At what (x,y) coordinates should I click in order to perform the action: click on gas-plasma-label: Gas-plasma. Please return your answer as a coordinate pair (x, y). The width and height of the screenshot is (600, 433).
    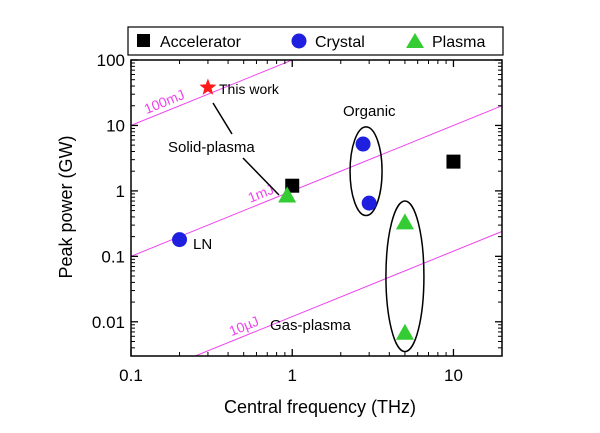
    Looking at the image, I should click on (311, 325).